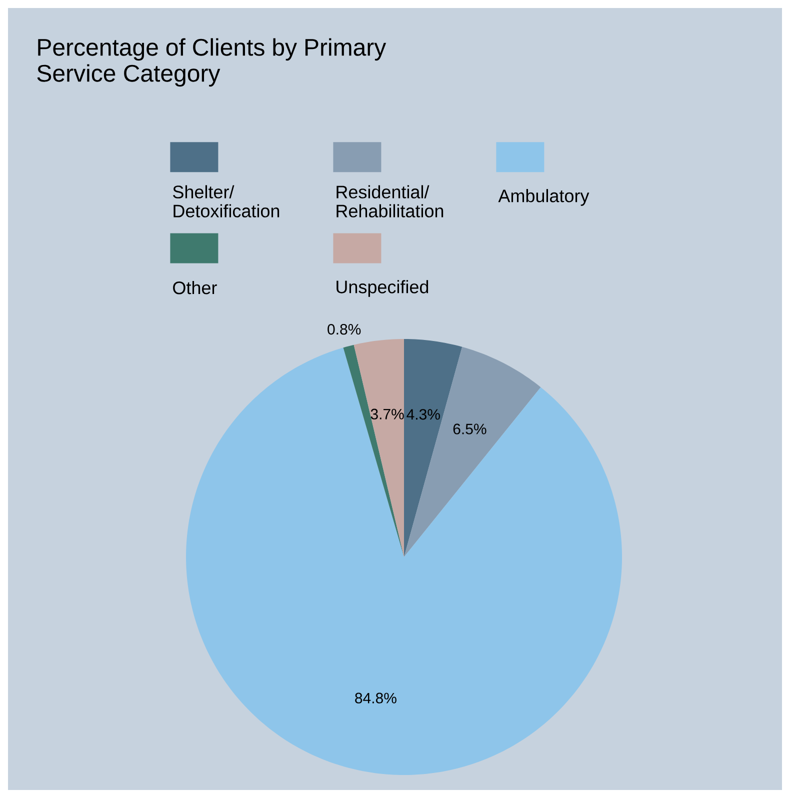 This screenshot has height=798, width=790. Describe the element at coordinates (375, 698) in the screenshot. I see `data-label: 84.8%` at that location.